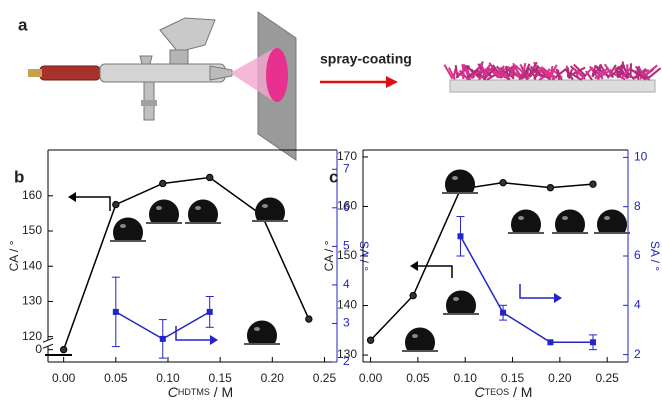 The image size is (662, 401). What do you see at coordinates (637, 206) in the screenshot?
I see `y2-tick-label: 8` at bounding box center [637, 206].